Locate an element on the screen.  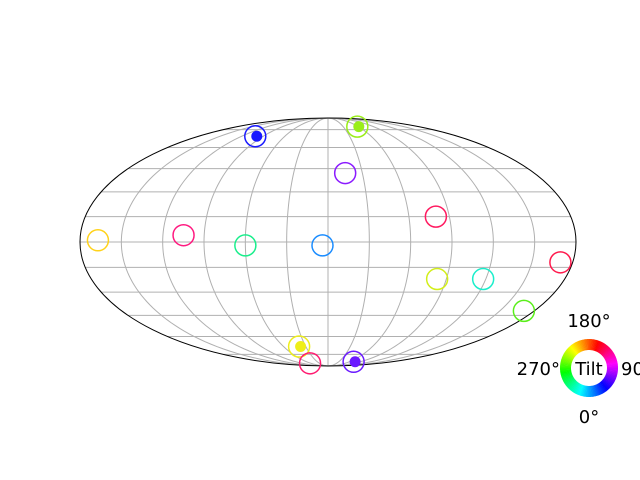
colorwheel-label-left: 270° is located at coordinates (538, 369).